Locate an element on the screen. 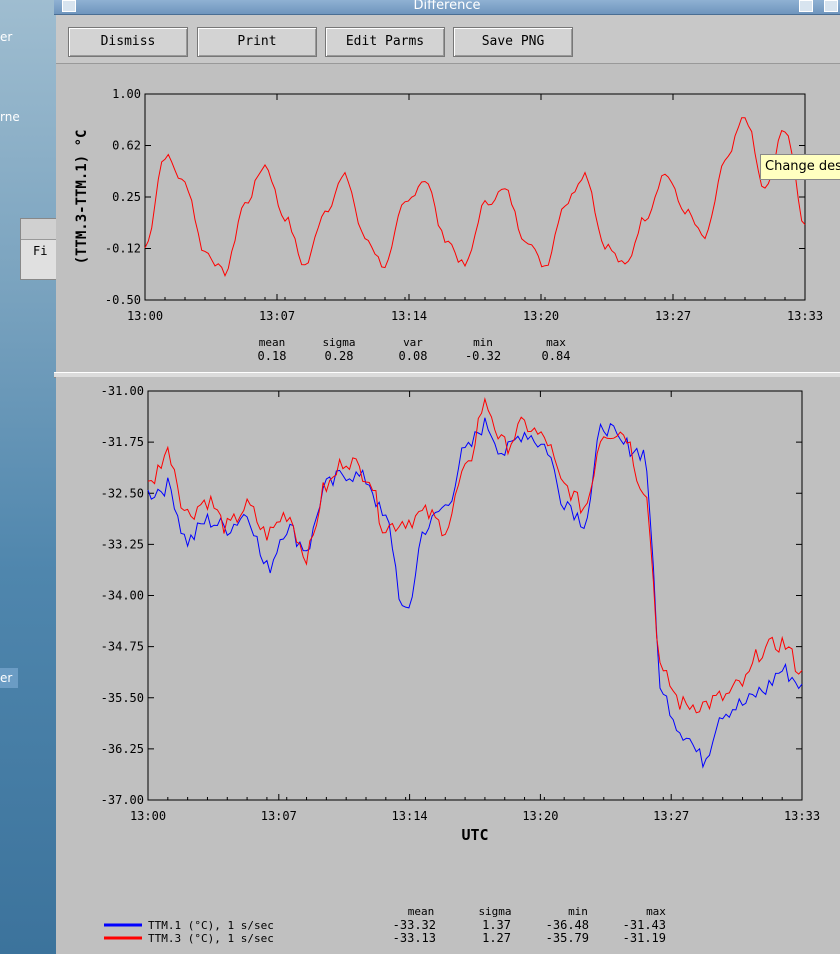 Image resolution: width=840 pixels, height=954 pixels. save-png-button: Save PNG is located at coordinates (513, 42).